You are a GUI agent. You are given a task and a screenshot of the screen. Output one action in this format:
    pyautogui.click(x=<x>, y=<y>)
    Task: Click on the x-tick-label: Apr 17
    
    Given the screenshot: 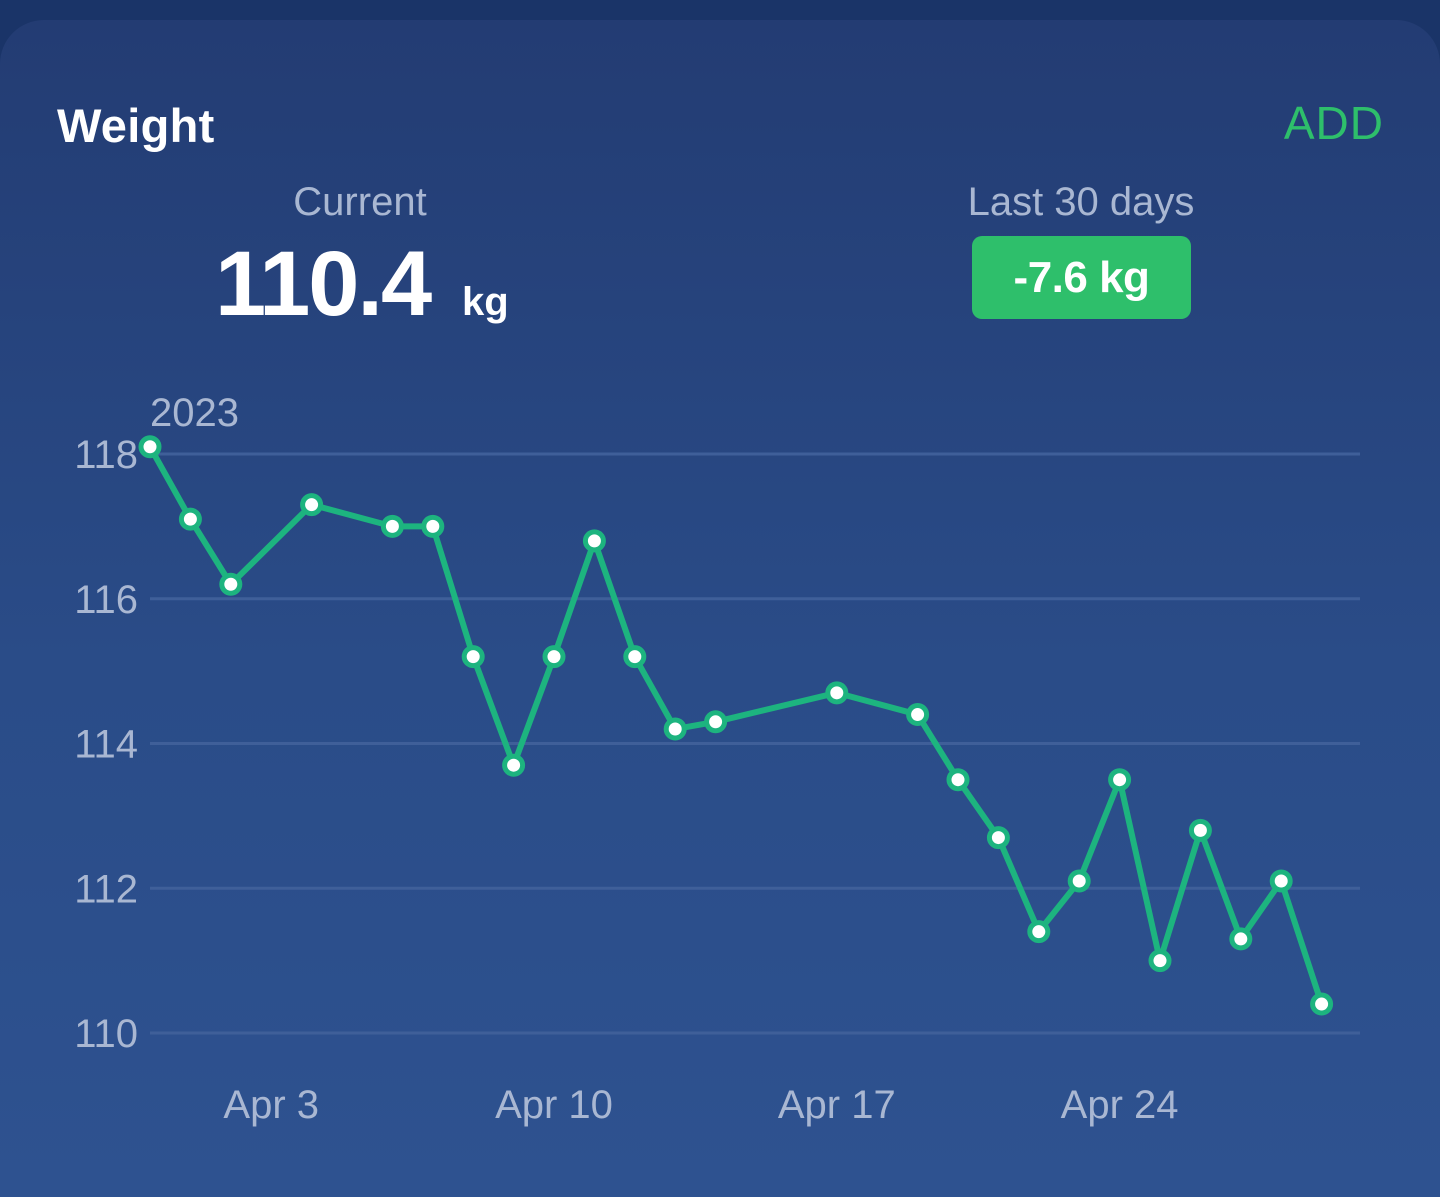 What is the action you would take?
    pyautogui.click(x=837, y=1105)
    